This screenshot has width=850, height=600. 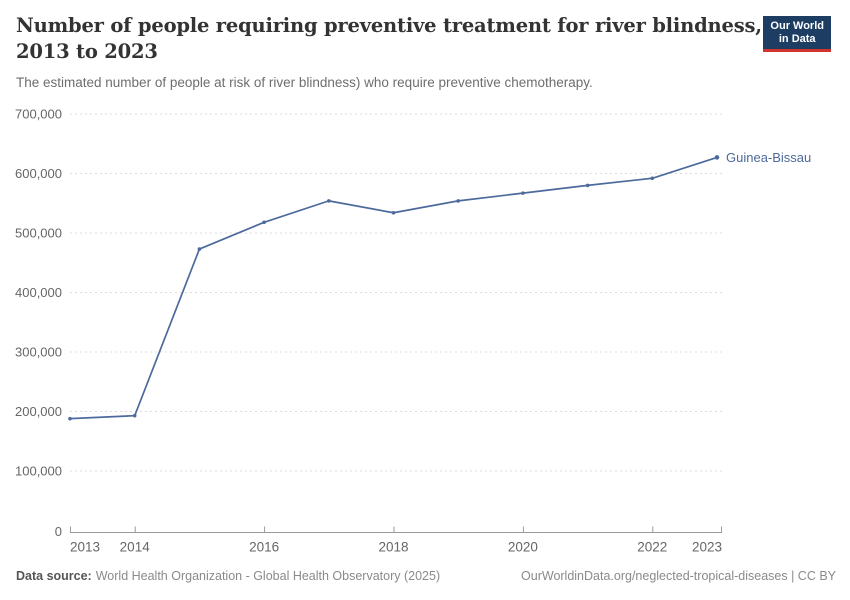 I want to click on y-tick-label: 0, so click(x=58, y=531).